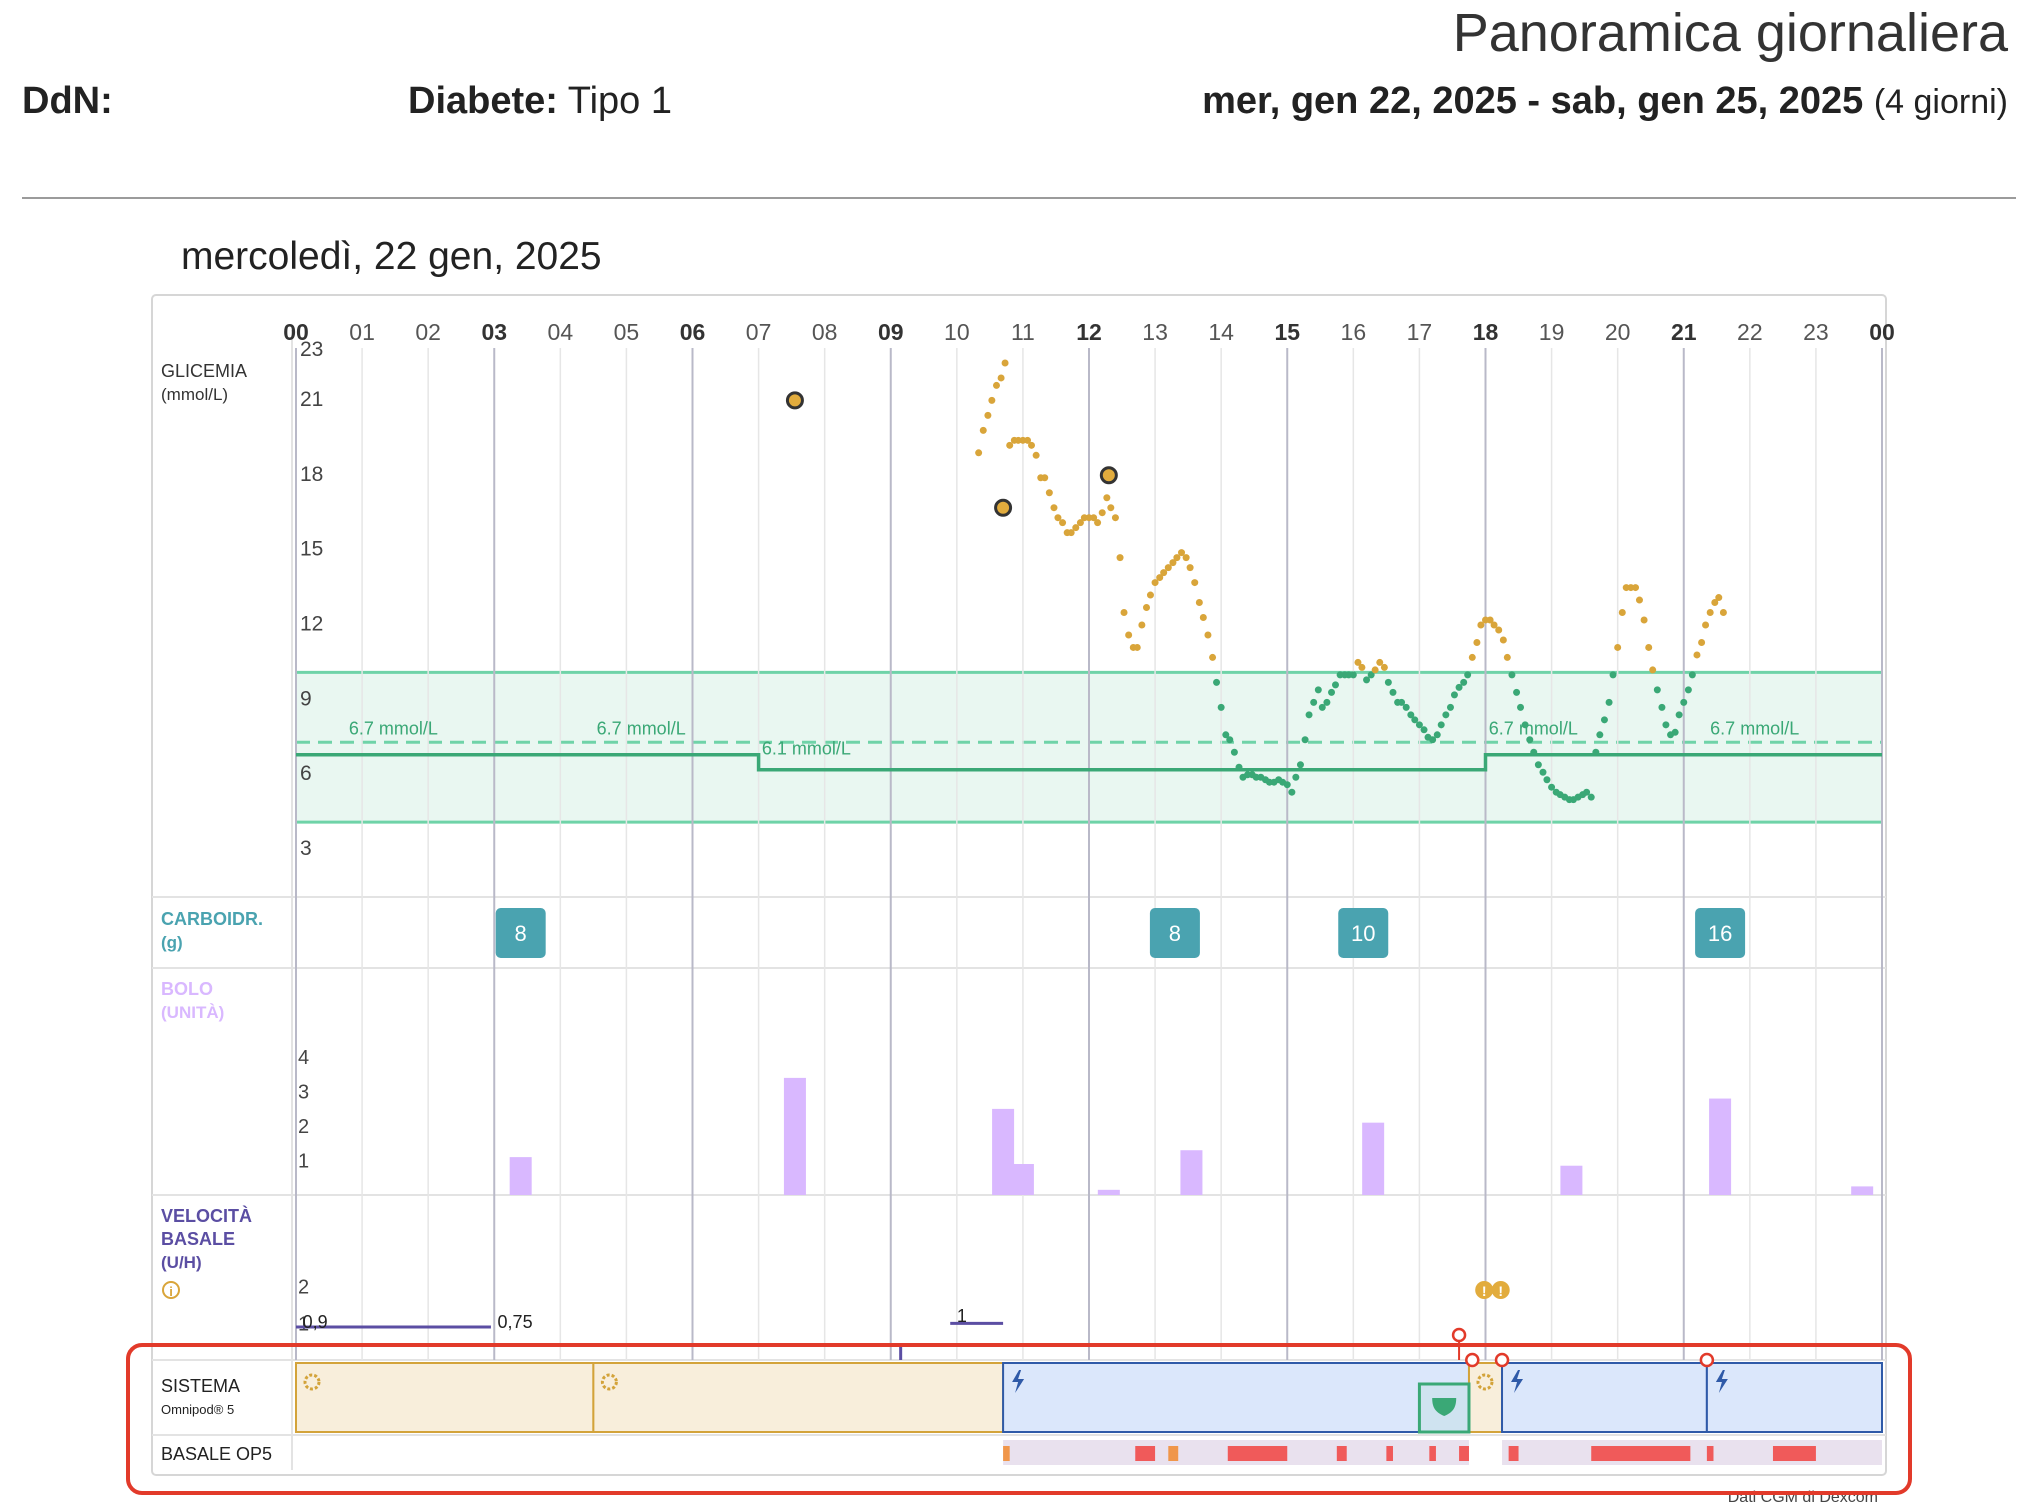  I want to click on hour-label: 22, so click(1750, 332).